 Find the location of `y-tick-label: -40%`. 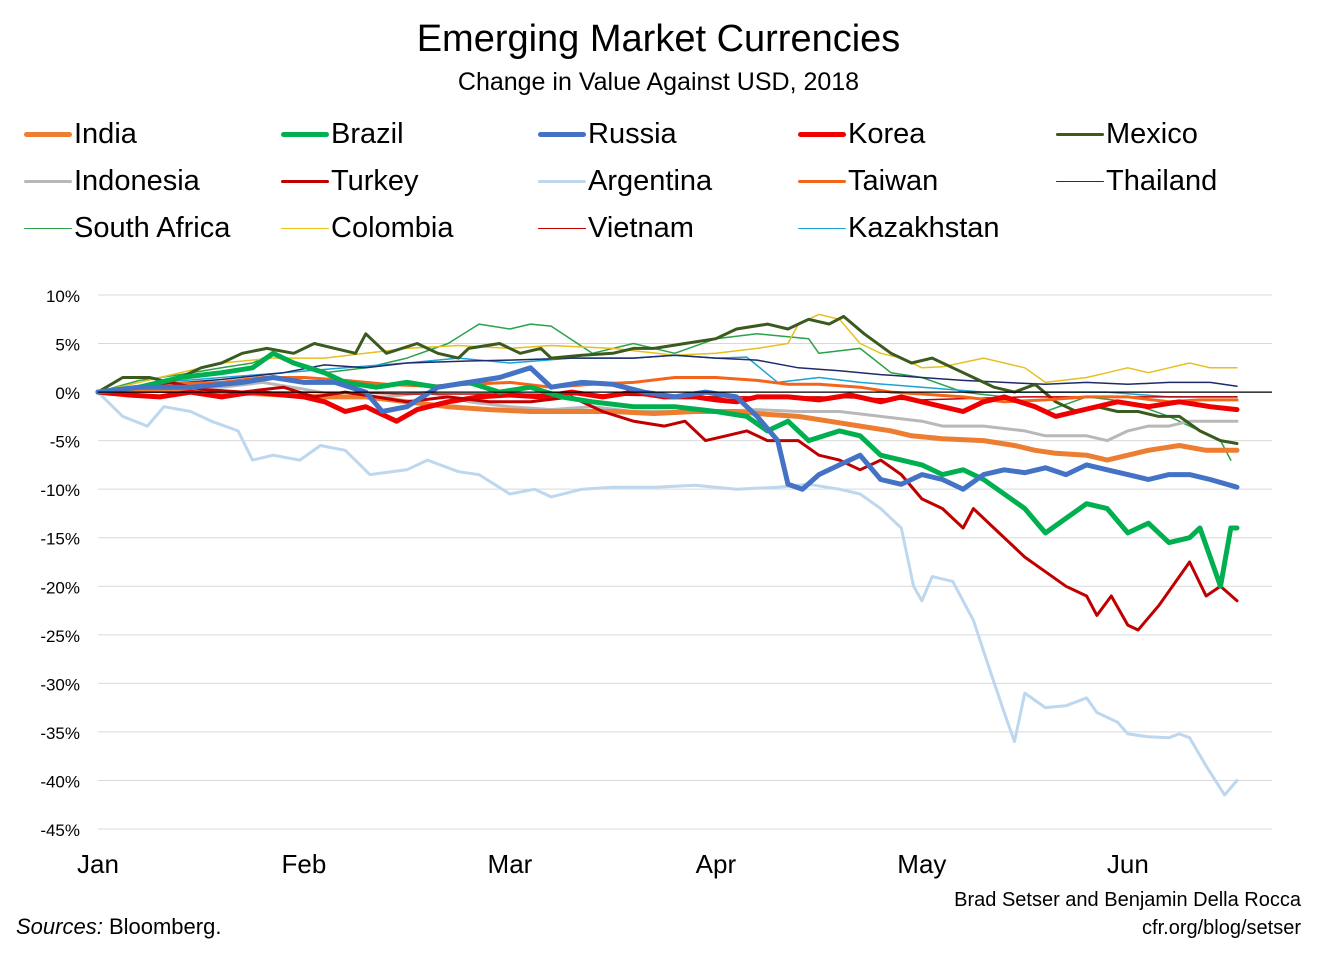

y-tick-label: -40% is located at coordinates (60, 781).